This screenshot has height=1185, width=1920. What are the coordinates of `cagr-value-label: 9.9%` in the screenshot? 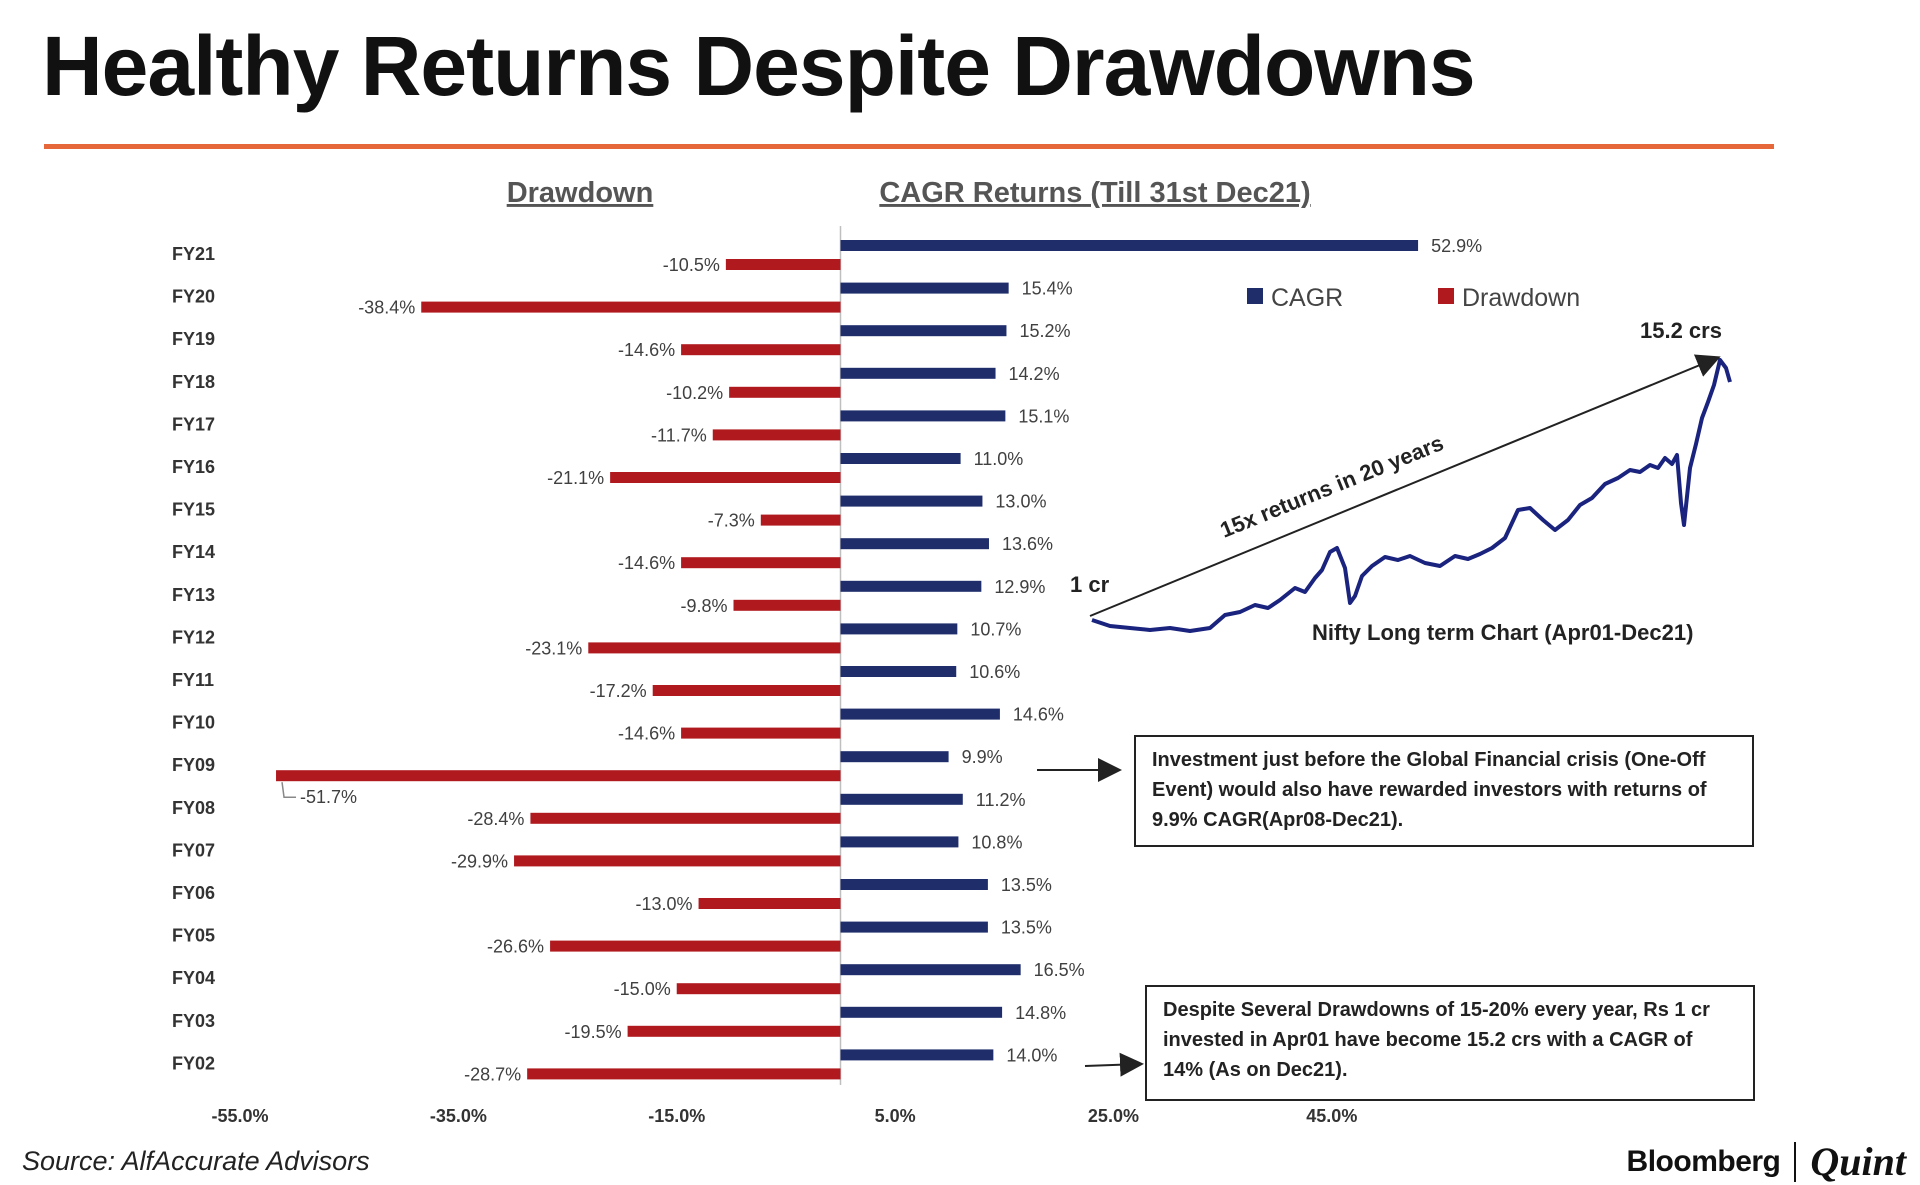 It's located at (982, 757).